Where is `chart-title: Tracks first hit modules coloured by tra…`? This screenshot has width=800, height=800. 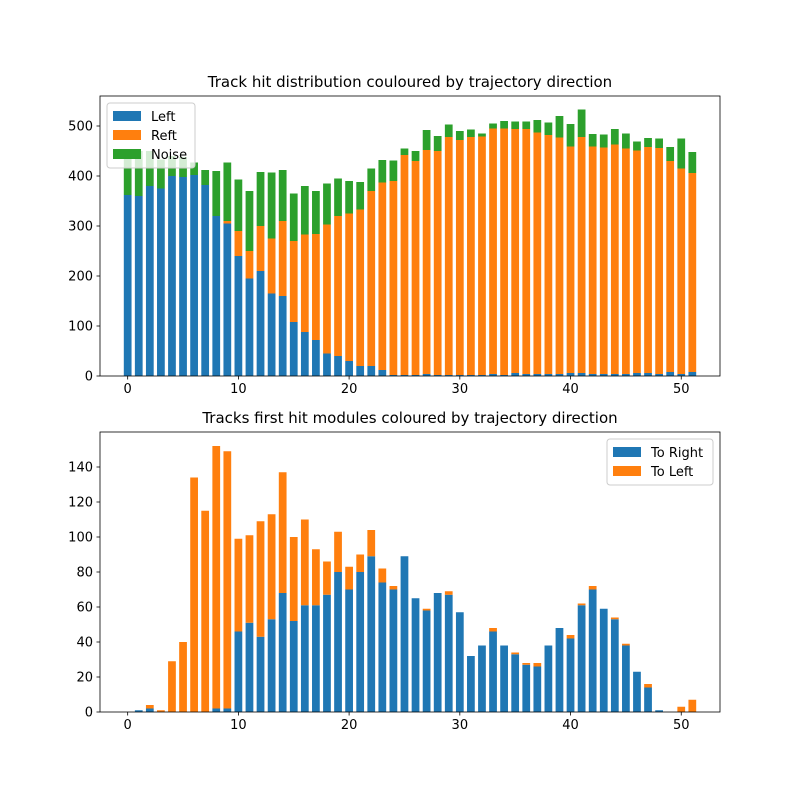 chart-title: Tracks first hit modules coloured by tra… is located at coordinates (409, 418).